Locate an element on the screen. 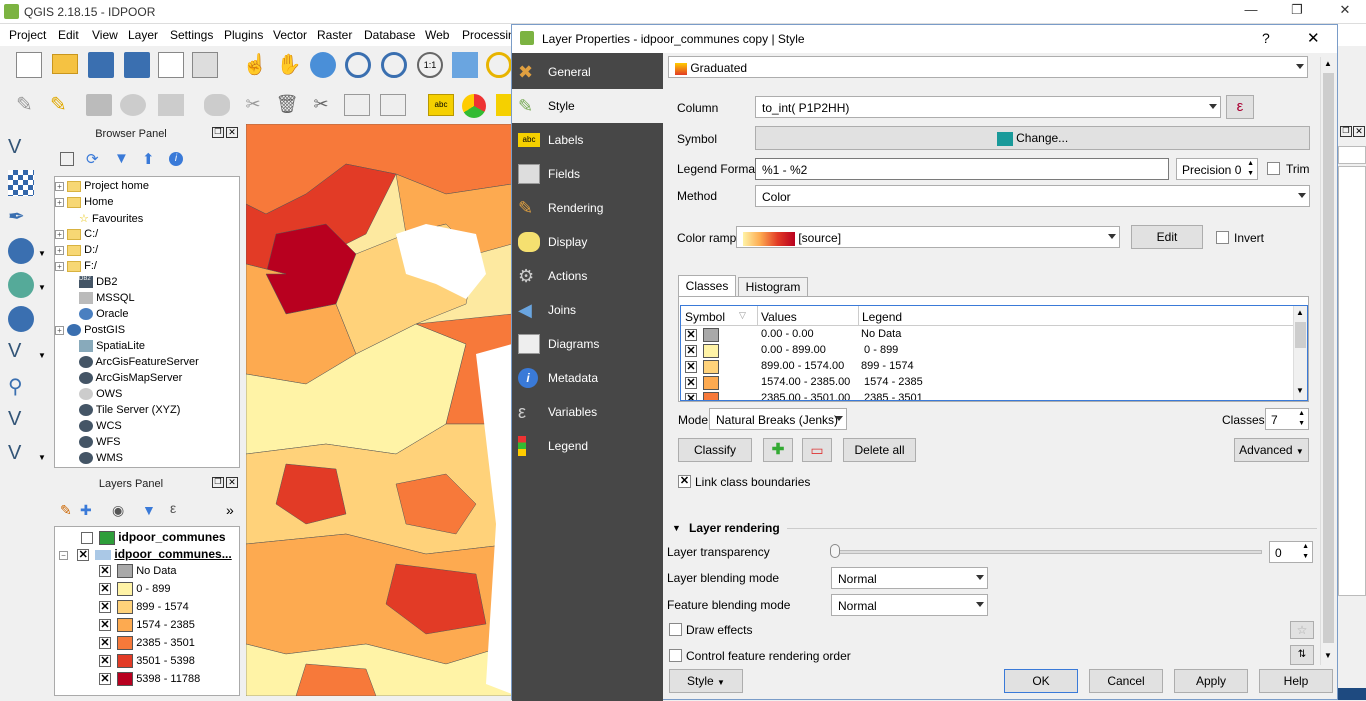 This screenshot has height=701, width=1366. nav-style: ✎ Style is located at coordinates (587, 106).